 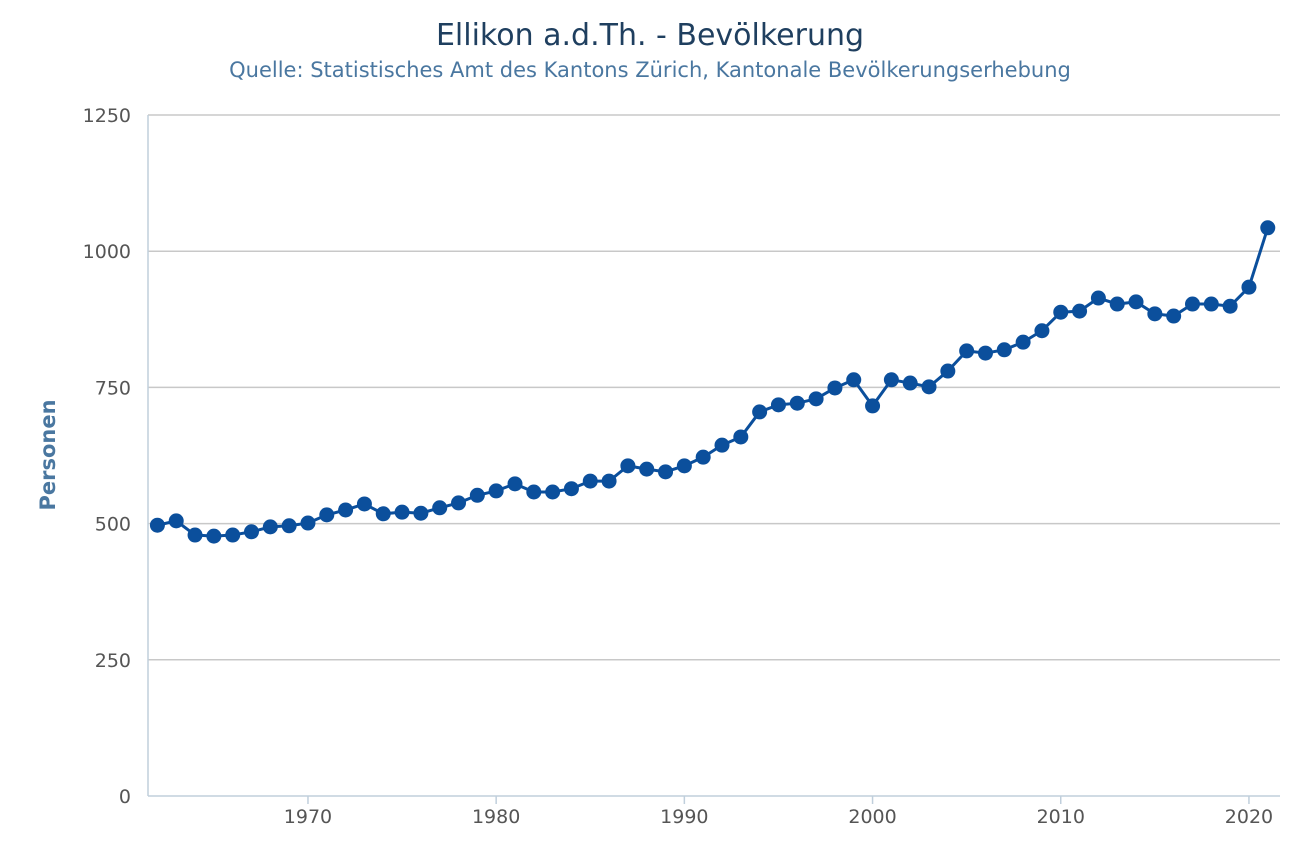 I want to click on y-tick-label: 0, so click(x=125, y=797).